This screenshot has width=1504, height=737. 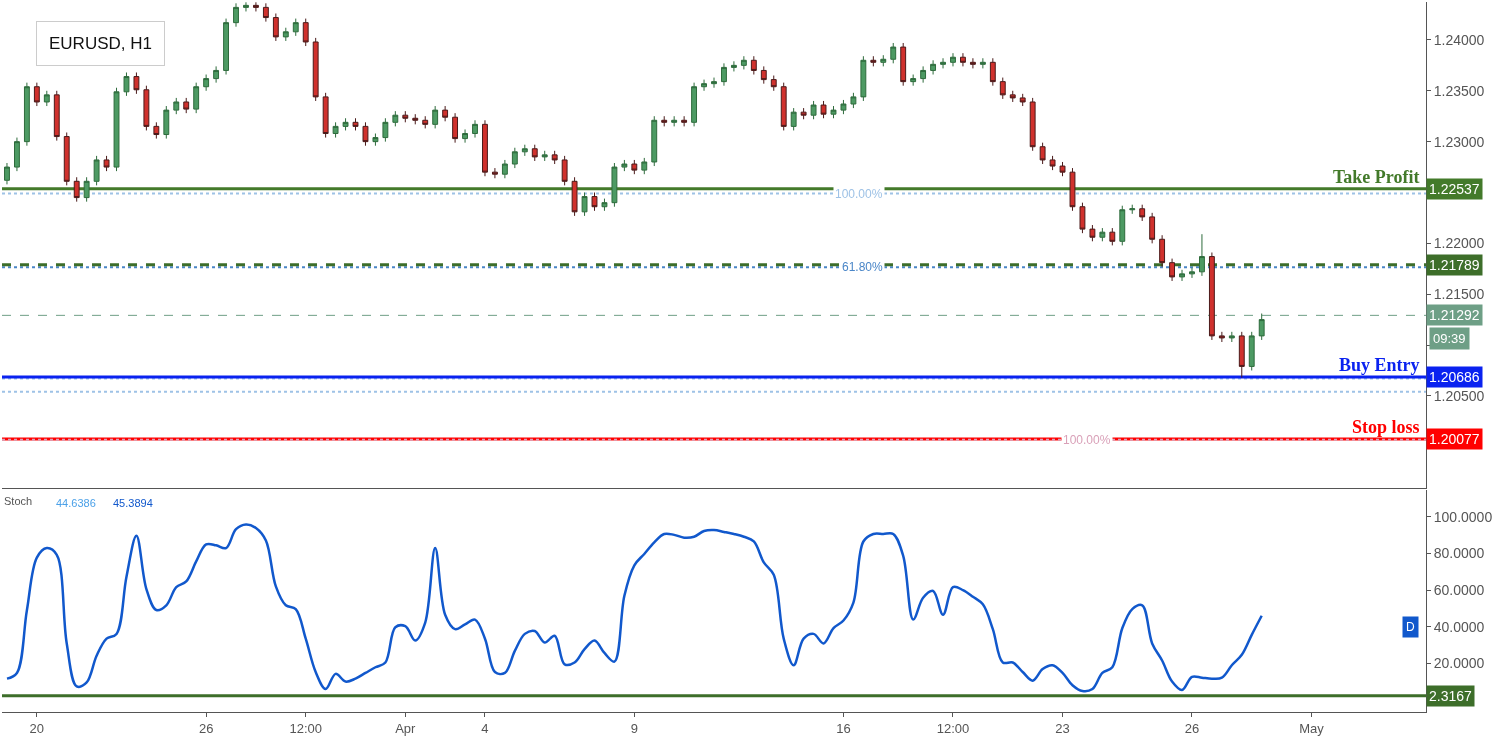 I want to click on y-tick-label: 100.0000, so click(x=1463, y=516).